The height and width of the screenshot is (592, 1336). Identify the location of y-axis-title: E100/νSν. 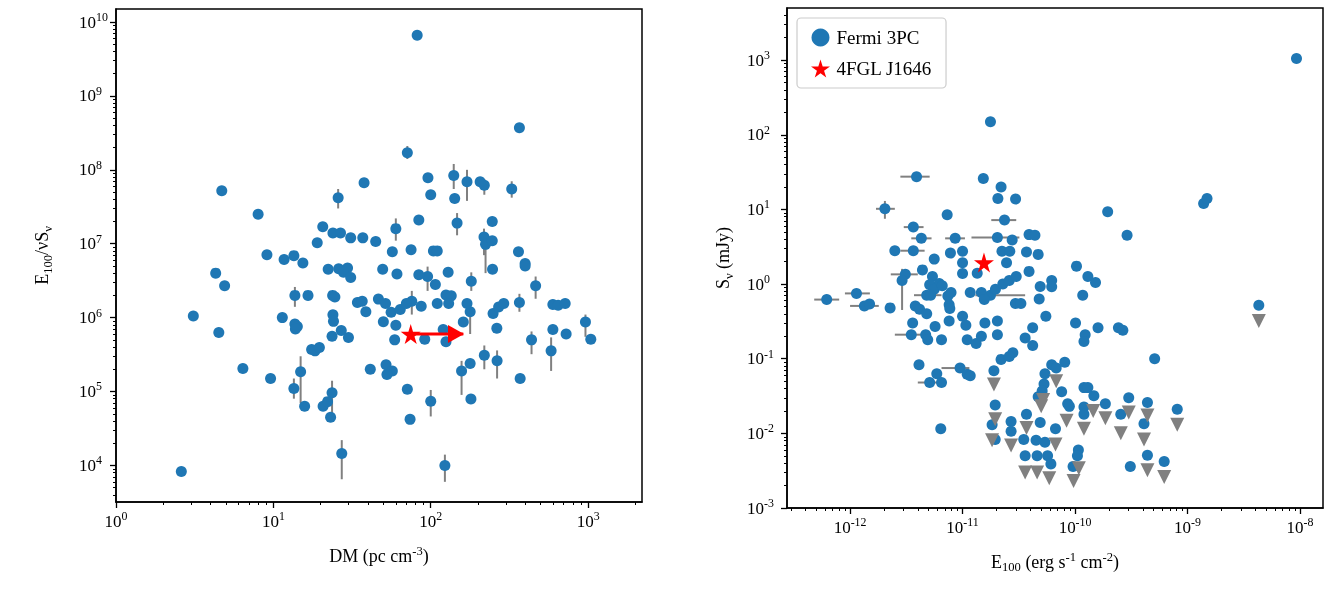
(43, 255).